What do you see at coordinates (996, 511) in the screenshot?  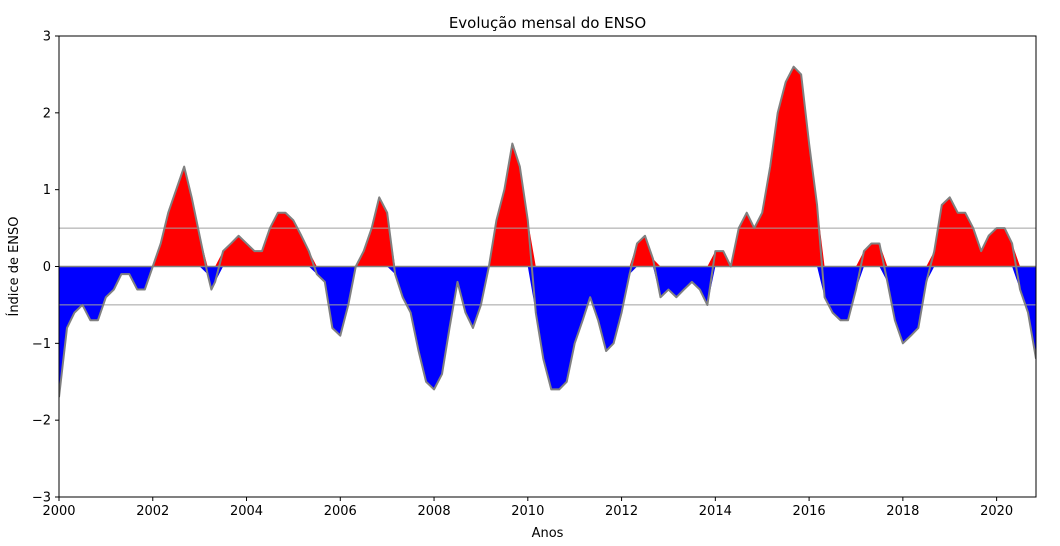 I see `x-tick-label: 2020` at bounding box center [996, 511].